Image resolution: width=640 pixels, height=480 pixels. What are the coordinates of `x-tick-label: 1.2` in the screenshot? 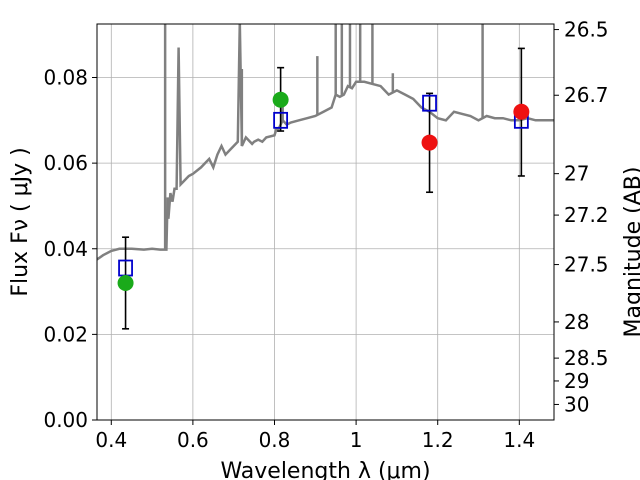 It's located at (438, 440).